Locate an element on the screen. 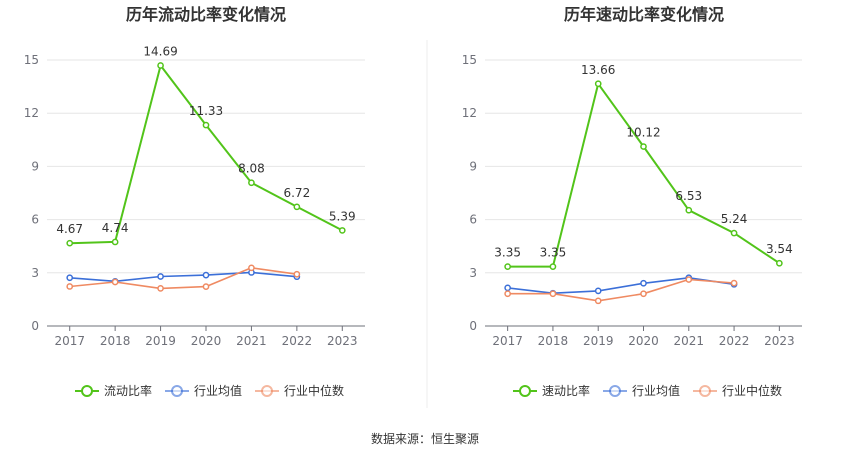 This screenshot has width=850, height=459. data-label: 4.67 is located at coordinates (69, 229).